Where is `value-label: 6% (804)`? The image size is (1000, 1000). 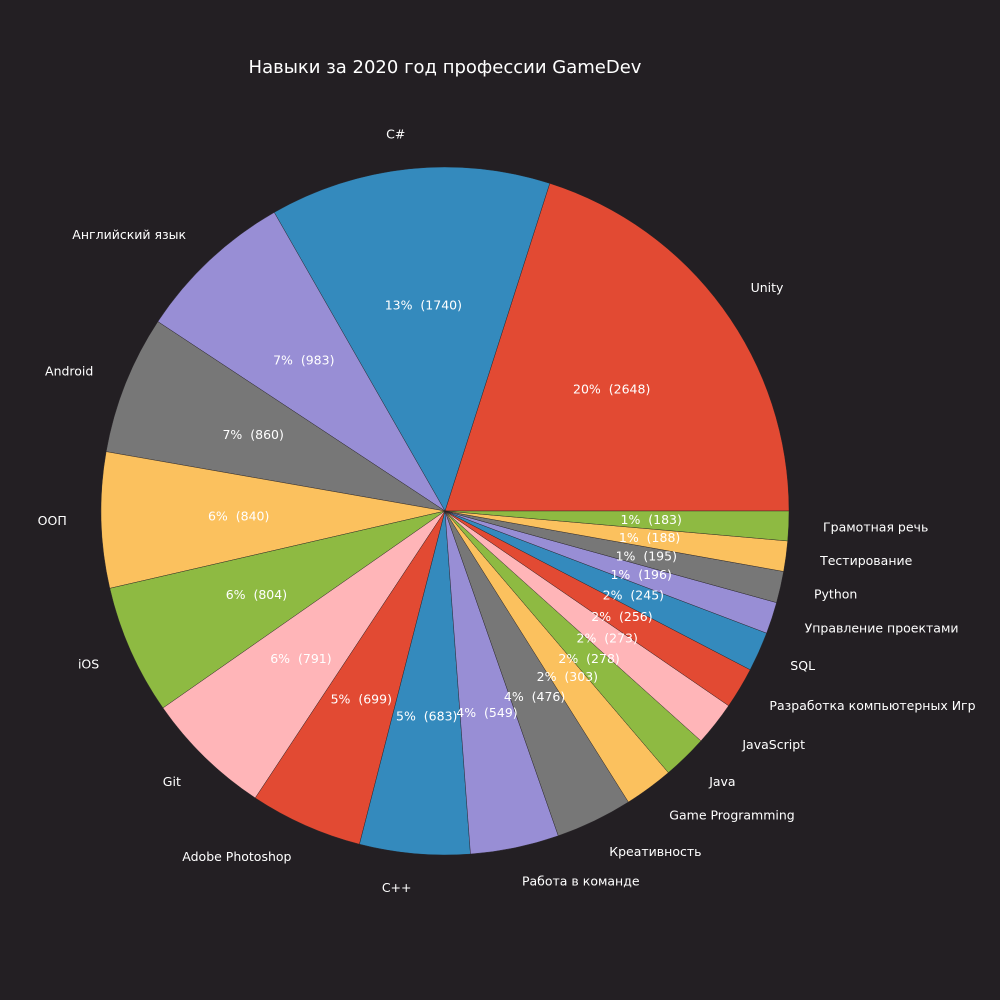
value-label: 6% (804) is located at coordinates (256, 594).